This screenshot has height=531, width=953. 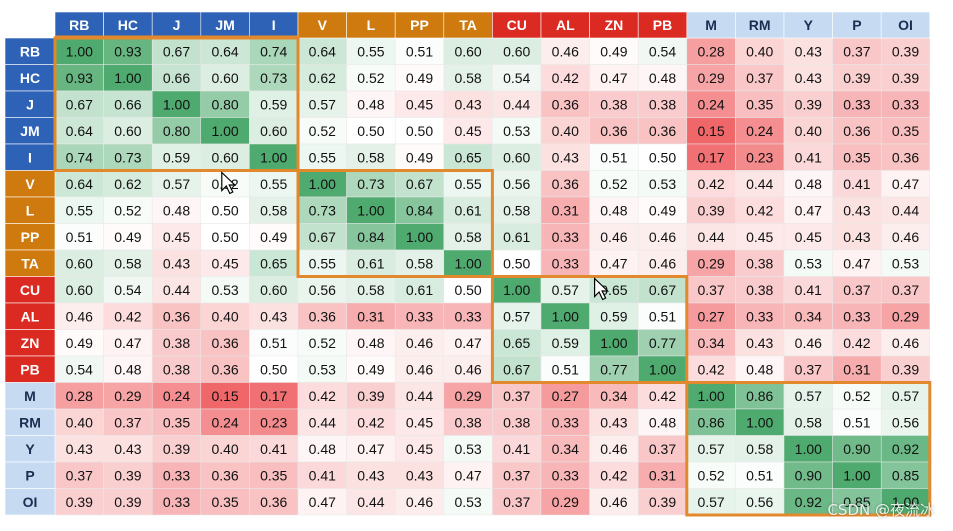 I want to click on heatmap-cell-al-p, so click(x=857, y=316).